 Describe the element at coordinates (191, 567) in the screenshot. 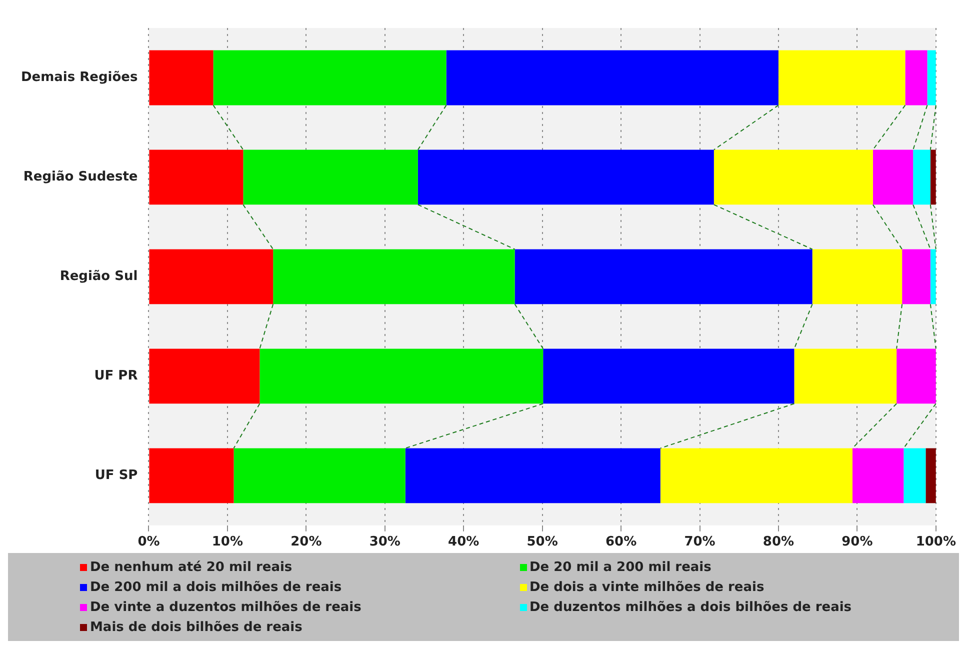

I see `legend-label: De nenhum até 20 mil reais` at that location.